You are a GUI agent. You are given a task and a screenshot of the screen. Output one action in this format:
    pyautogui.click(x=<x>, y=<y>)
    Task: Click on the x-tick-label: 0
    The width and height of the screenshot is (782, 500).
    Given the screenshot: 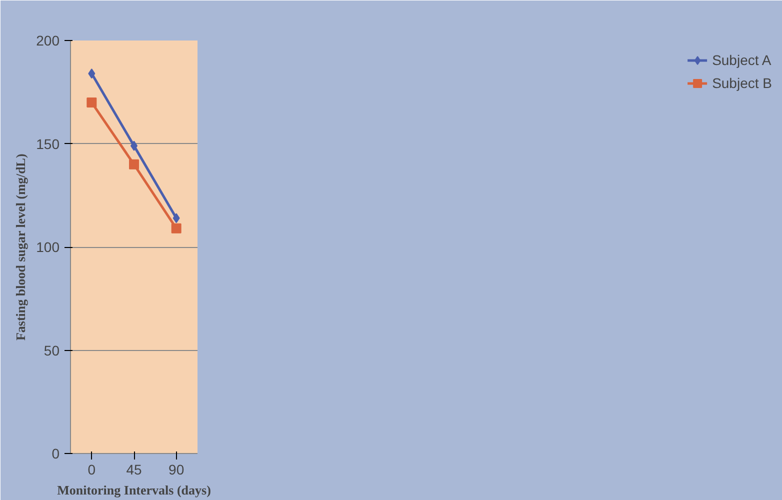 What is the action you would take?
    pyautogui.click(x=92, y=470)
    